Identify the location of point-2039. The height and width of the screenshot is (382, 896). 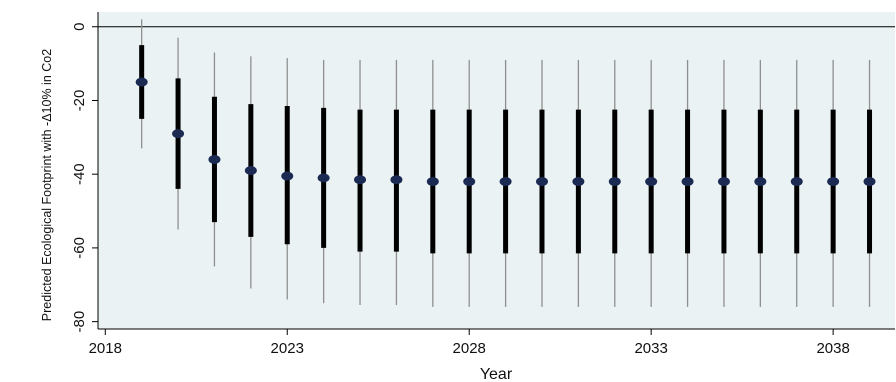
(869, 182).